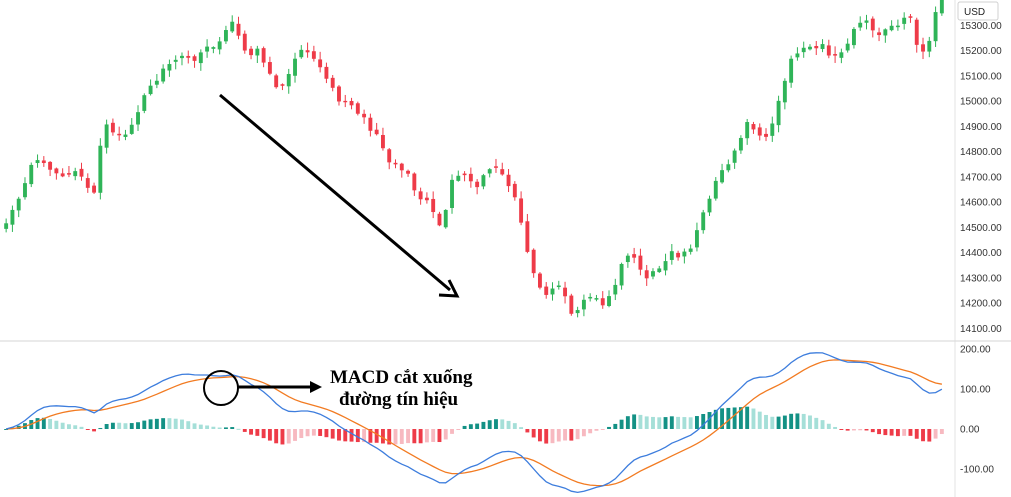 The width and height of the screenshot is (1011, 497). I want to click on macd-tick-label: 200.00, so click(975, 350).